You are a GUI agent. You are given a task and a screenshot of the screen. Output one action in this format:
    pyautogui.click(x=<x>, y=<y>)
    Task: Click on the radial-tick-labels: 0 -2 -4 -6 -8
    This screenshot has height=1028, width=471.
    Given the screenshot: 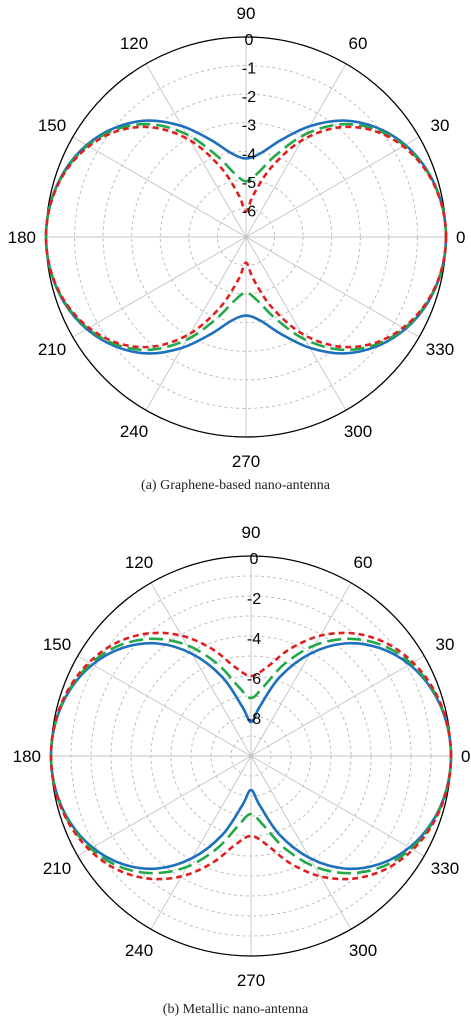 What is the action you would take?
    pyautogui.click(x=254, y=639)
    